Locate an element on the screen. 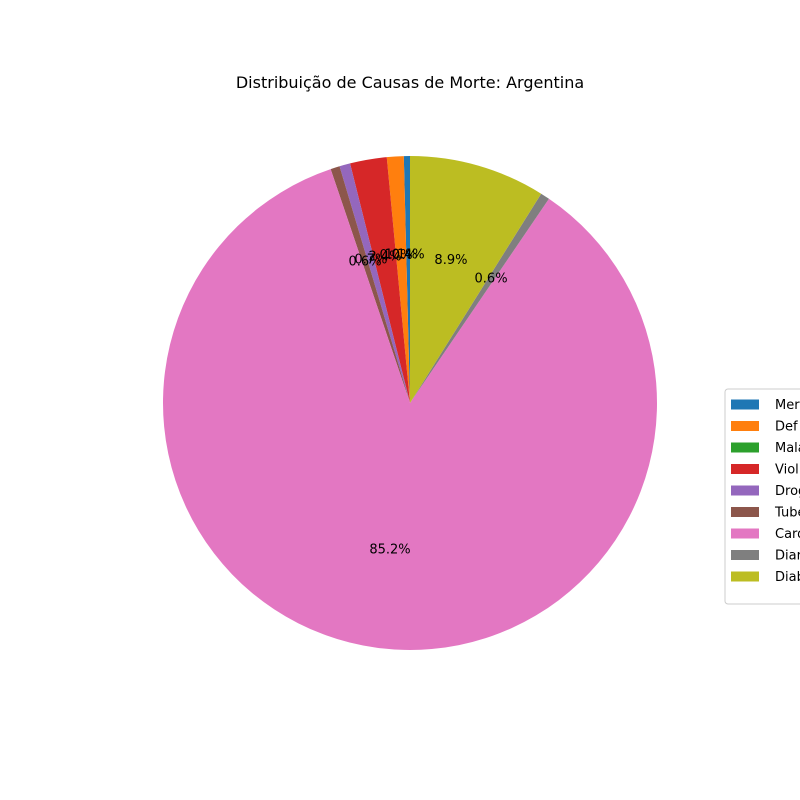 The width and height of the screenshot is (800, 800). pie-slice-tube is located at coordinates (370, 284).